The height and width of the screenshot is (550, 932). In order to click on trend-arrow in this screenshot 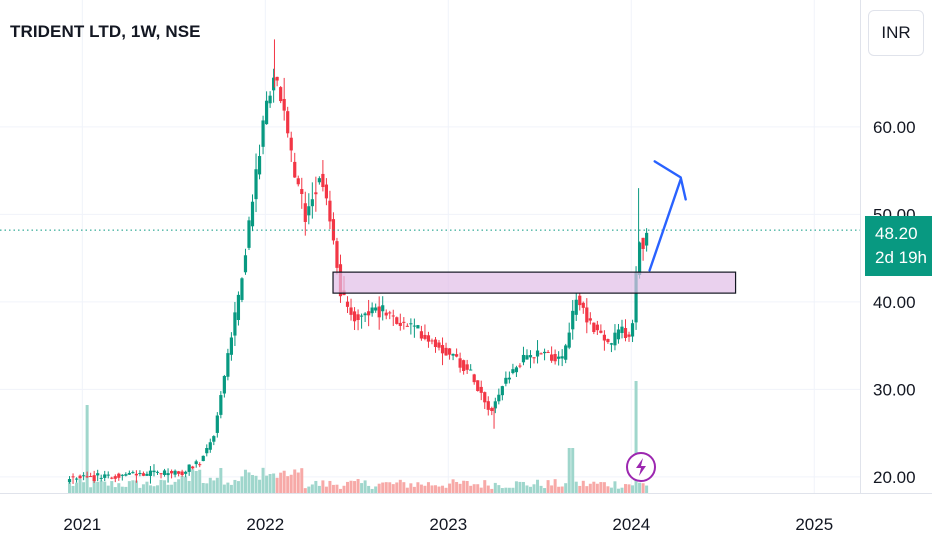, I will do `click(665, 225)`.